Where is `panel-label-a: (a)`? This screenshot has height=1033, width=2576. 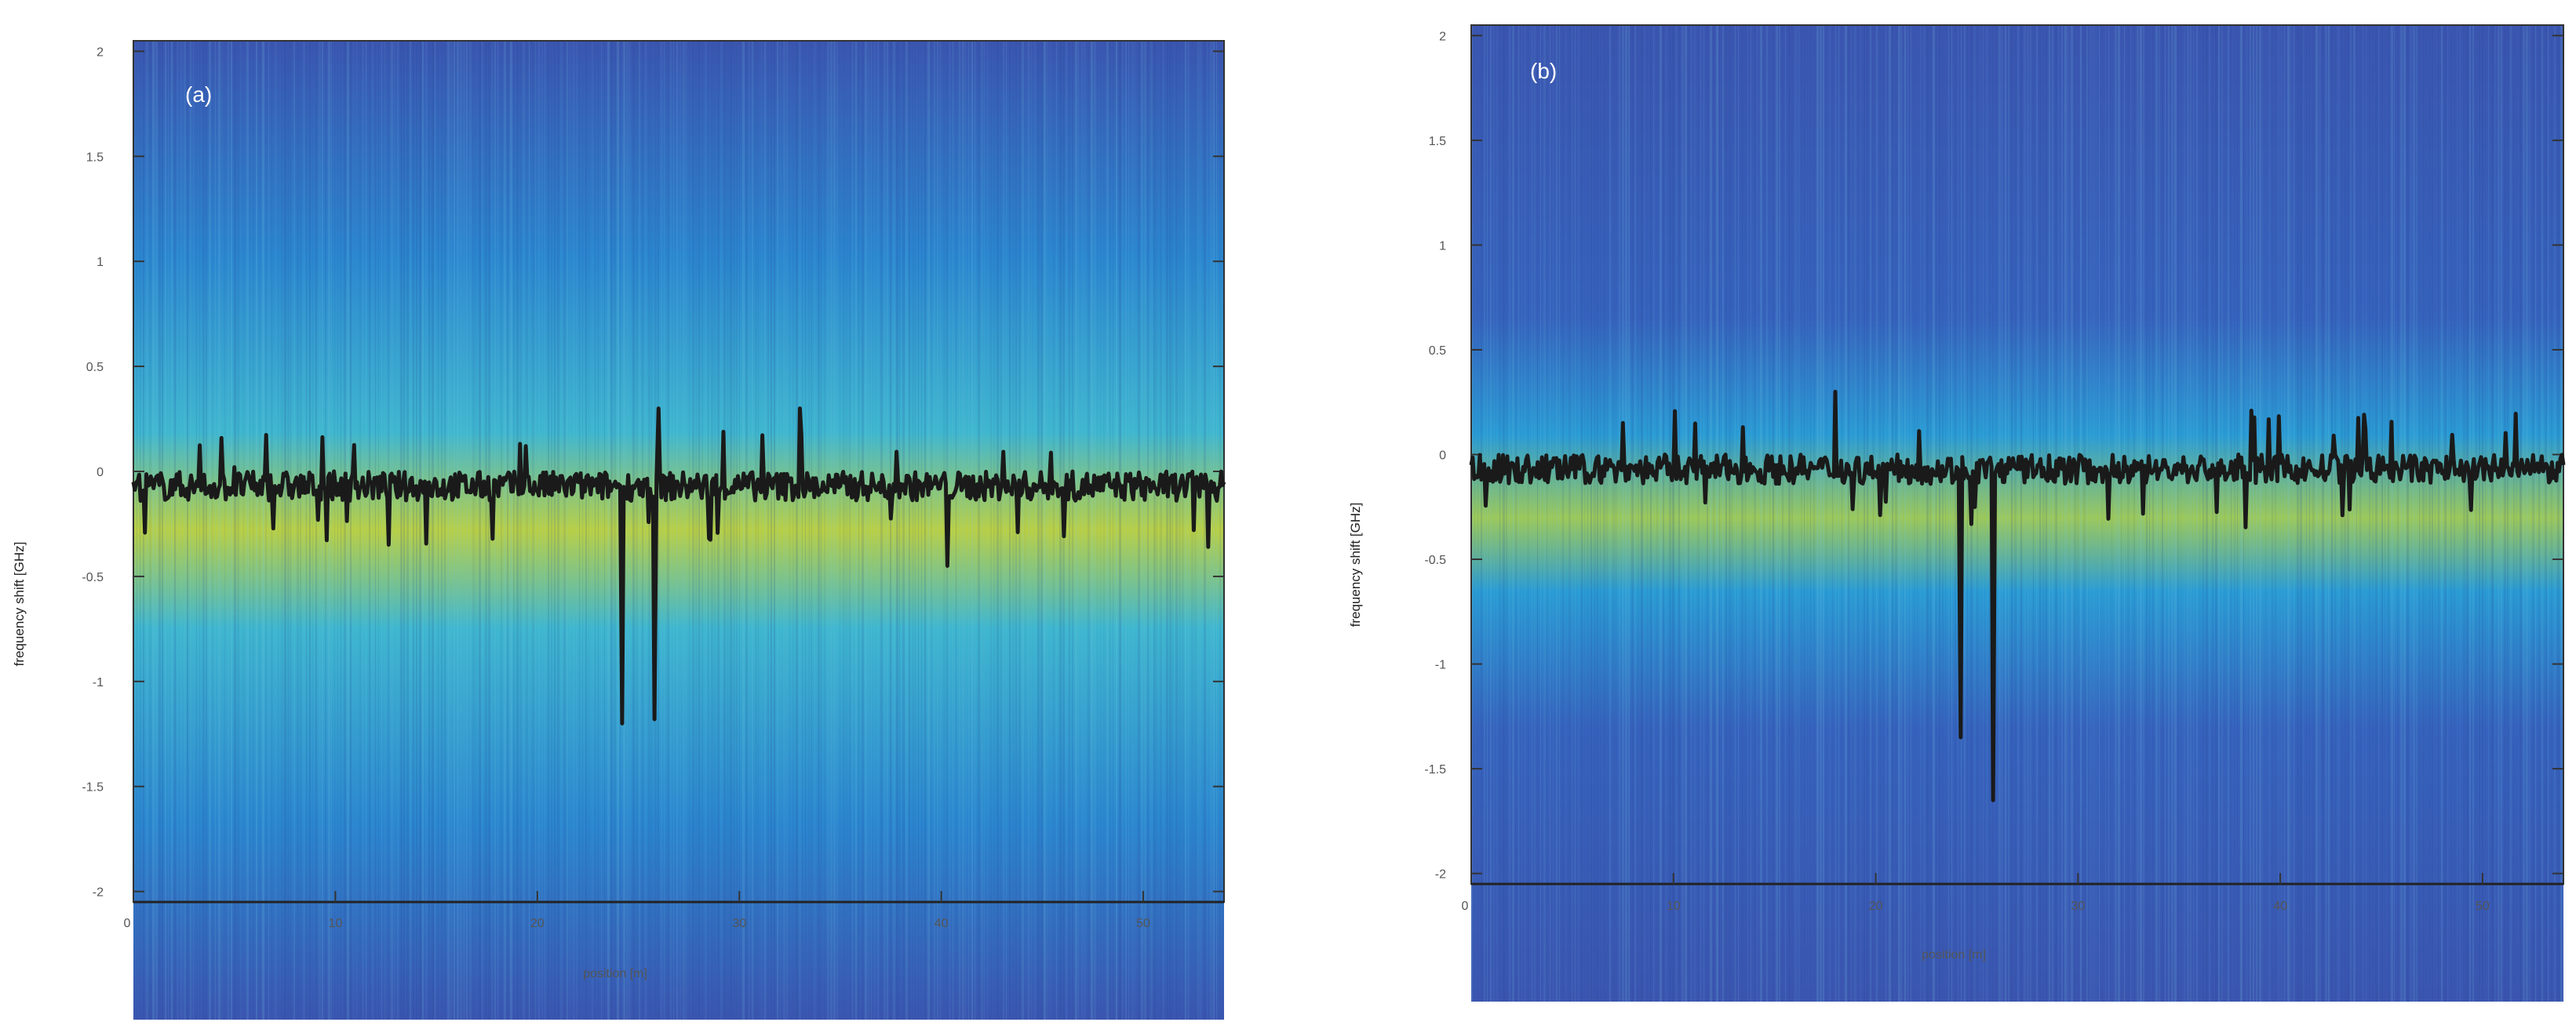
panel-label-a: (a) is located at coordinates (198, 94).